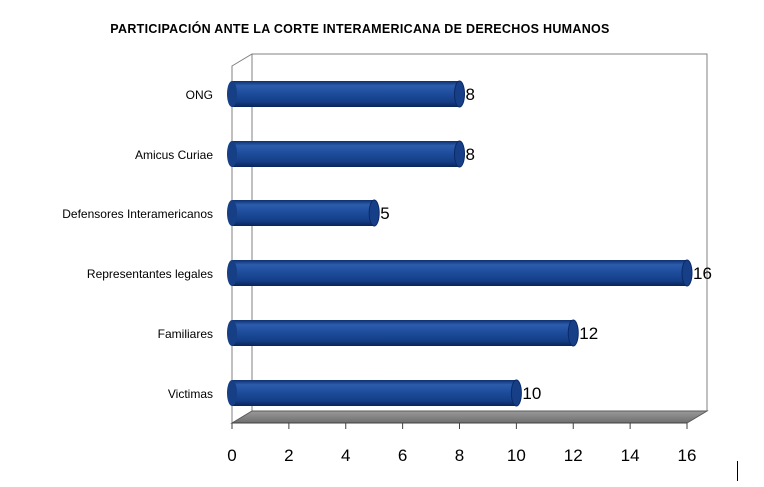  What do you see at coordinates (402, 455) in the screenshot?
I see `x-tick-label: 6` at bounding box center [402, 455].